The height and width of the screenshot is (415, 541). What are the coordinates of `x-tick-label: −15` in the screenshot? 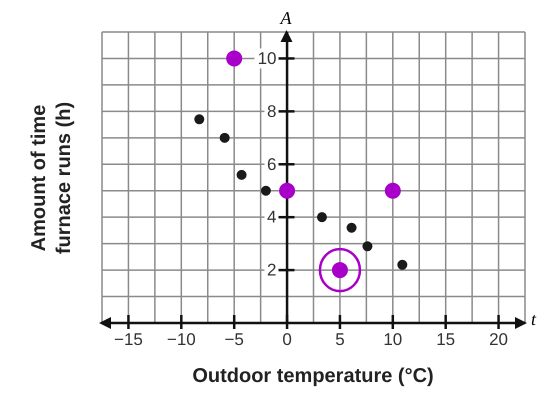 It's located at (128, 339).